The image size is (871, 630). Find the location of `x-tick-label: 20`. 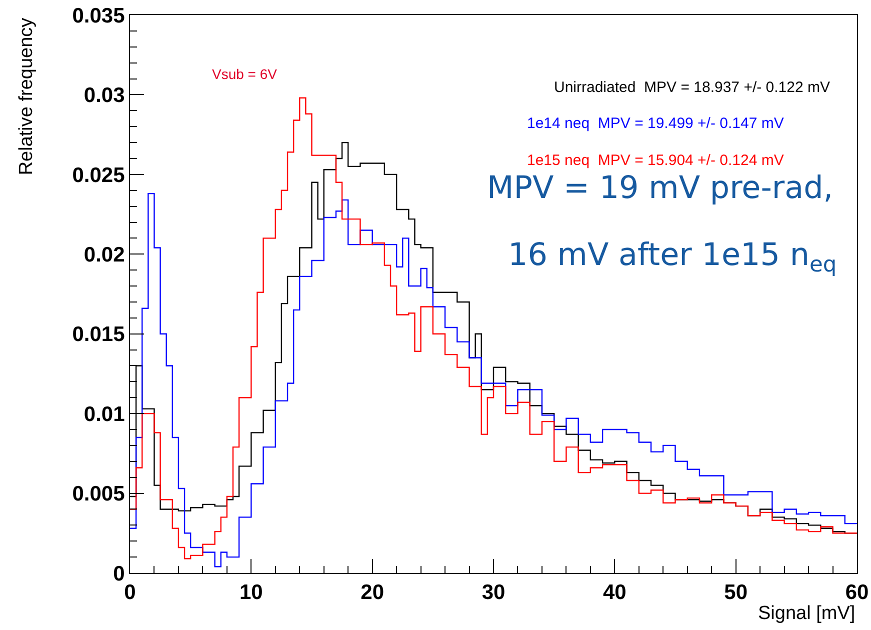

x-tick-label: 20 is located at coordinates (372, 592).